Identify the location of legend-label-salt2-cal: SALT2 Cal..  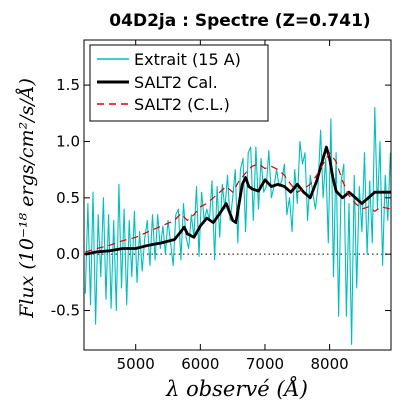
(176, 82).